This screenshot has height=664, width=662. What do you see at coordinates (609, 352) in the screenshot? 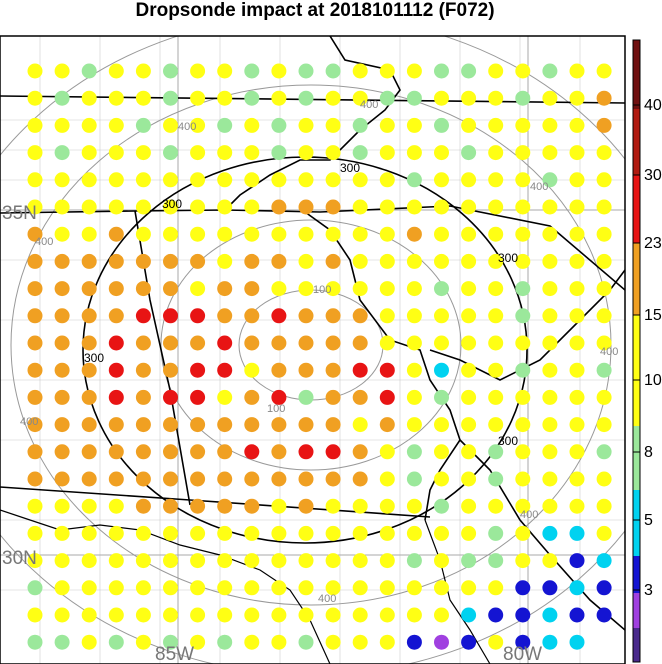
I see `ring-label-400-right: 400` at bounding box center [609, 352].